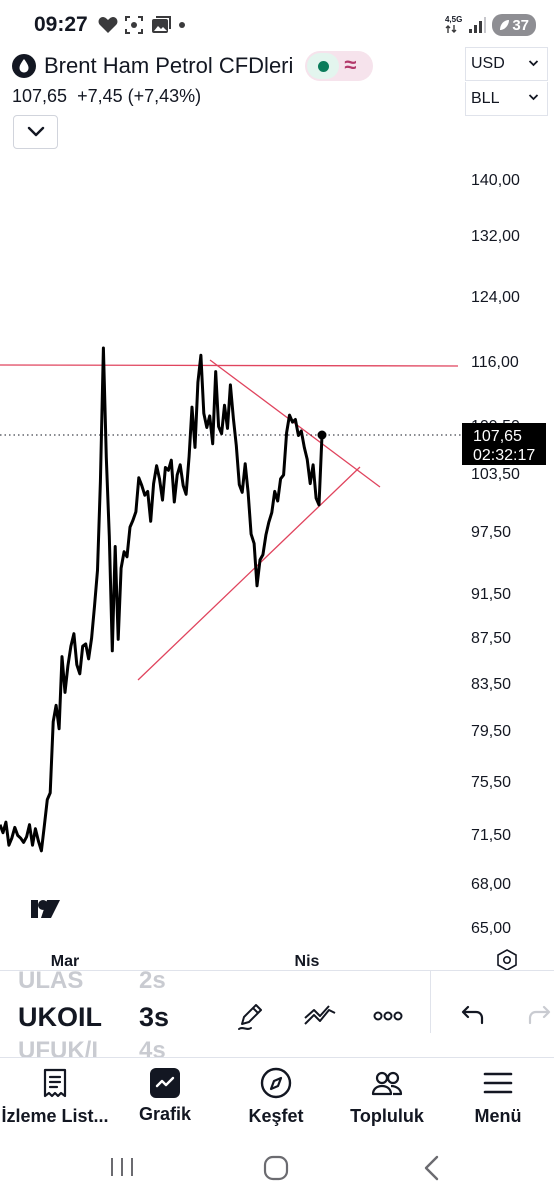 This screenshot has width=554, height=1200. What do you see at coordinates (51, 982) in the screenshot?
I see `symbol-prev: ULAS` at bounding box center [51, 982].